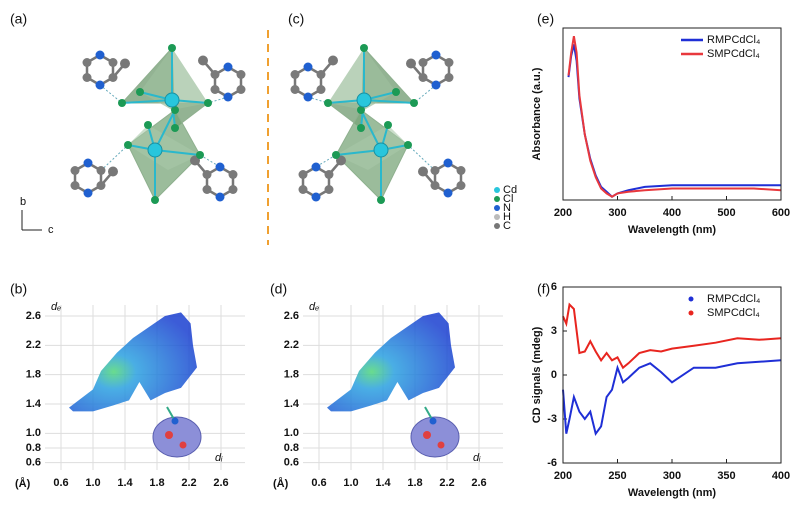 This screenshot has width=799, height=511. What do you see at coordinates (554, 287) in the screenshot?
I see `y-tick-label: 6` at bounding box center [554, 287].